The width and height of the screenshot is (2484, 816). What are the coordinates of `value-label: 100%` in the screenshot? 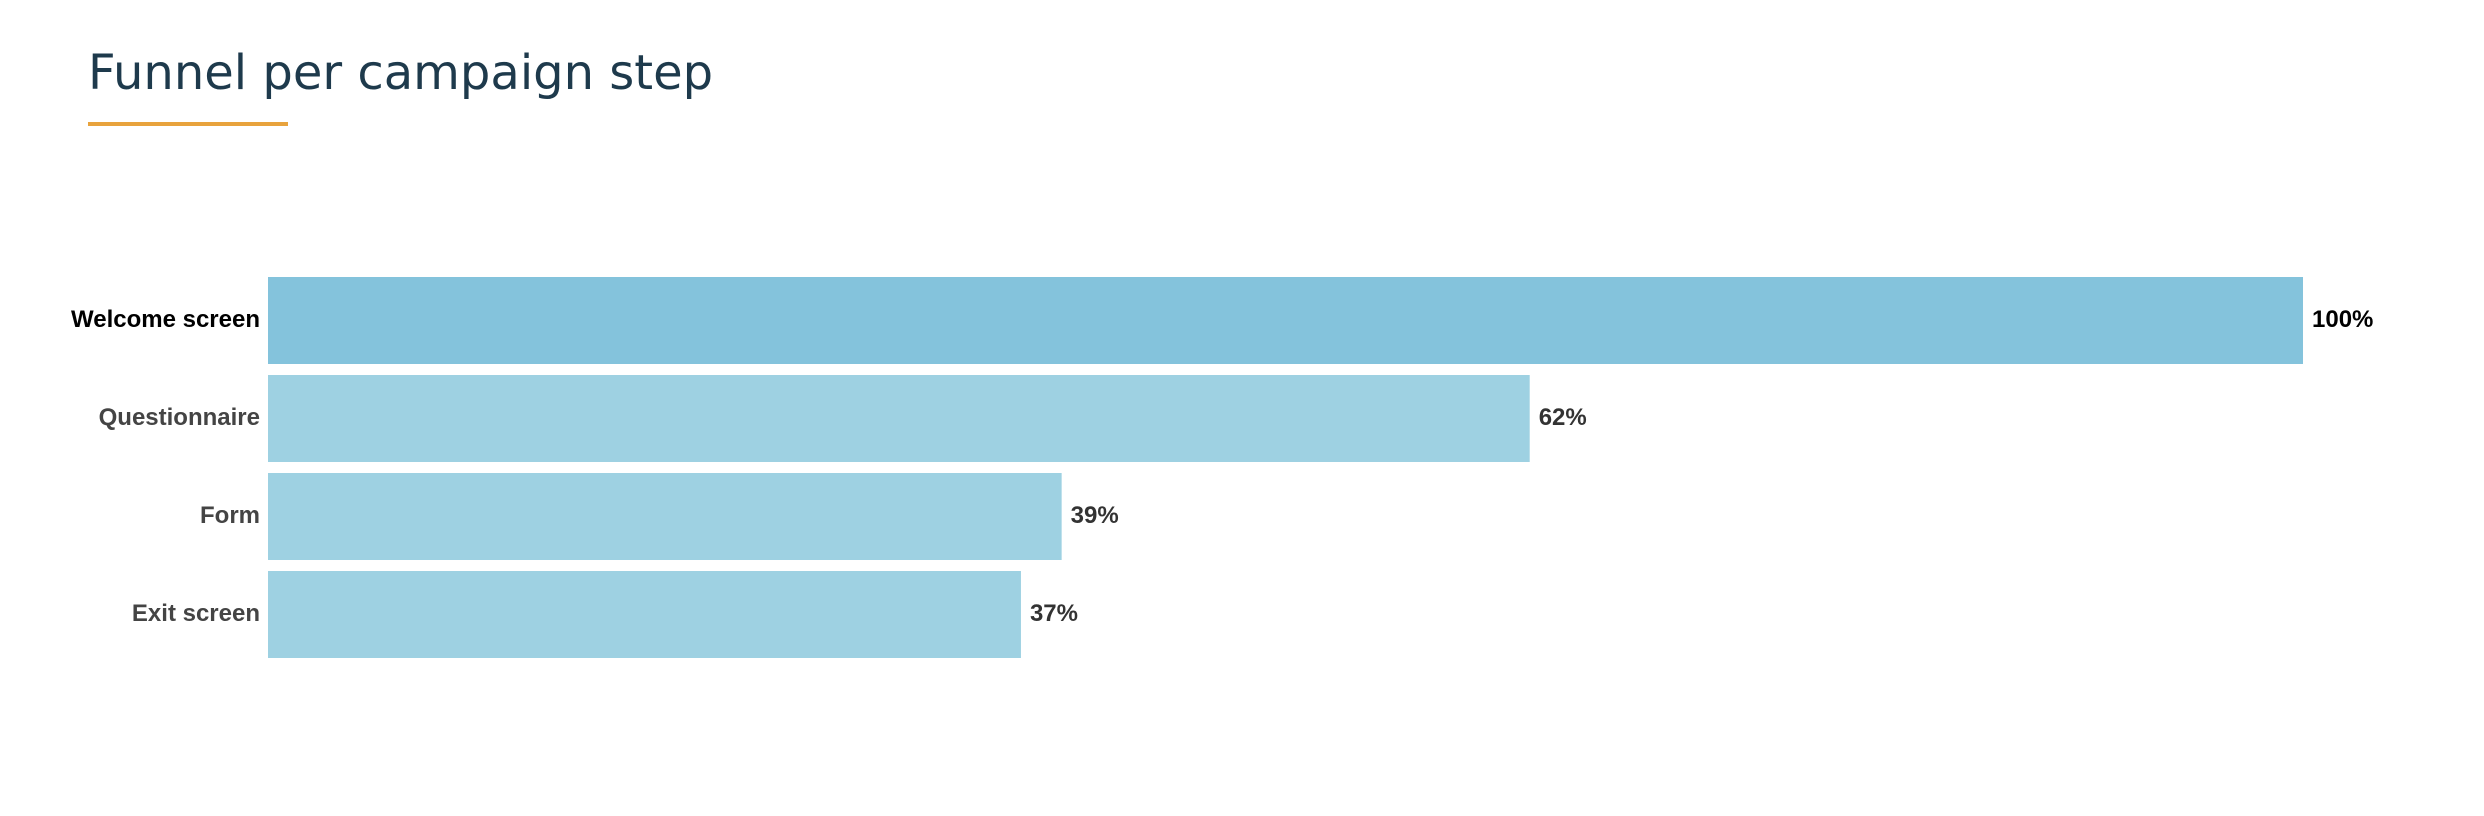 It's located at (2342, 319).